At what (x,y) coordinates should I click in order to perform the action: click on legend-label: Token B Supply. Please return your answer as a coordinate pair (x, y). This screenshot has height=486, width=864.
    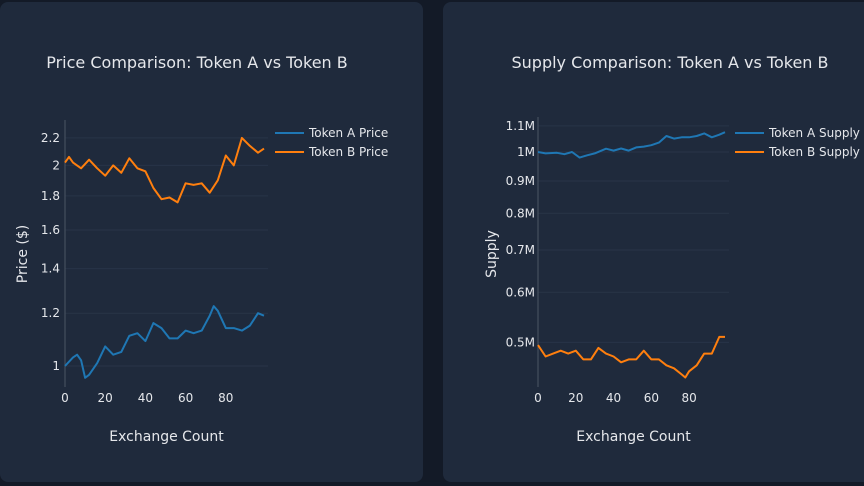
    Looking at the image, I should click on (814, 152).